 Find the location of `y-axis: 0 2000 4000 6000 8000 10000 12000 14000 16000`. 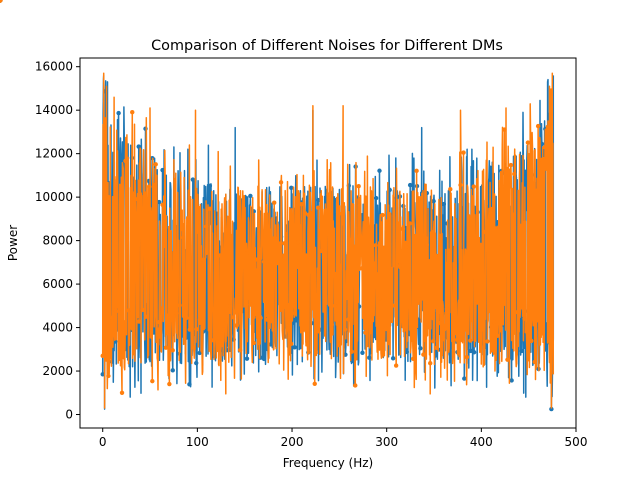

y-axis: 0 2000 4000 6000 8000 10000 12000 14000 16000 is located at coordinates (57, 241).